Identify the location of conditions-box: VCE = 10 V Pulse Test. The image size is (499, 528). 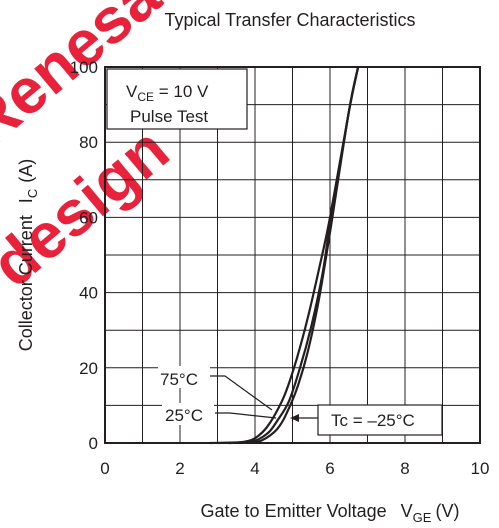
(177, 99).